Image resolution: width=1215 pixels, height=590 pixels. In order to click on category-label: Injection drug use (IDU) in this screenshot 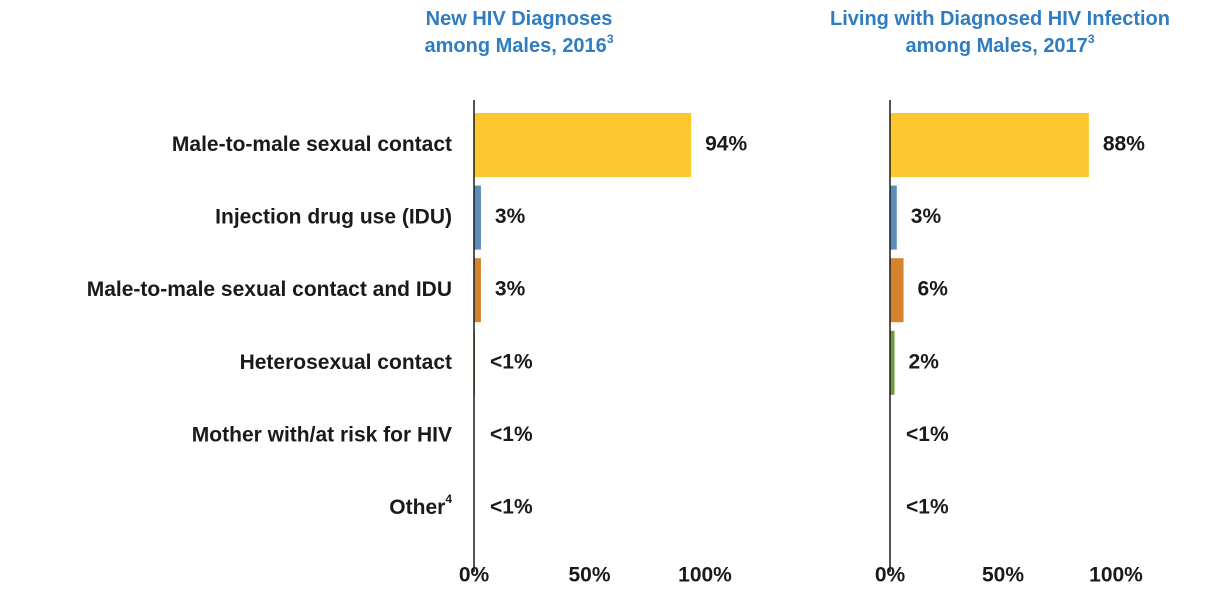, I will do `click(333, 216)`.